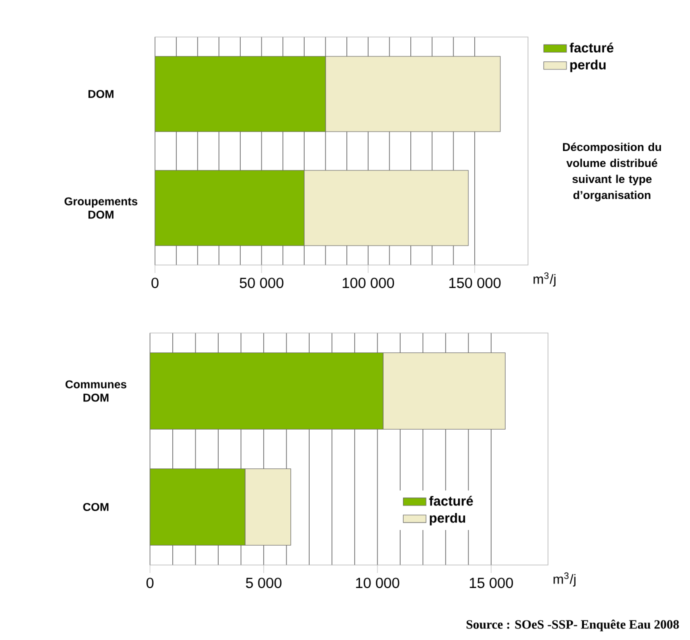 Image resolution: width=690 pixels, height=640 pixels. What do you see at coordinates (475, 283) in the screenshot?
I see `x-tick-label: 150 000` at bounding box center [475, 283].